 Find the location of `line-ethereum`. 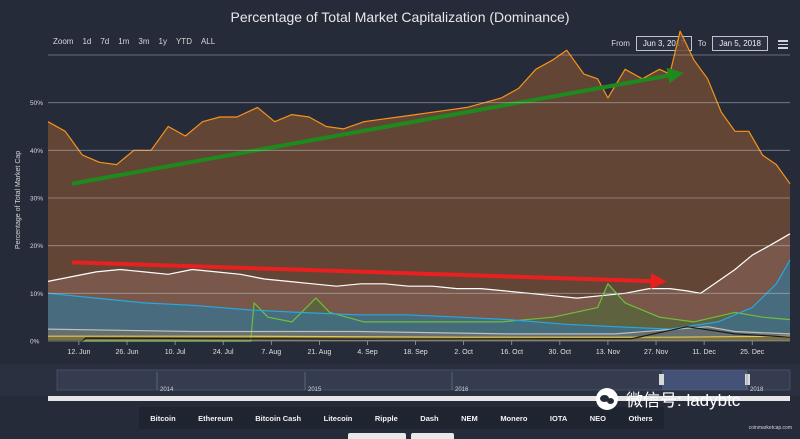

line-ethereum is located at coordinates (419, 266).